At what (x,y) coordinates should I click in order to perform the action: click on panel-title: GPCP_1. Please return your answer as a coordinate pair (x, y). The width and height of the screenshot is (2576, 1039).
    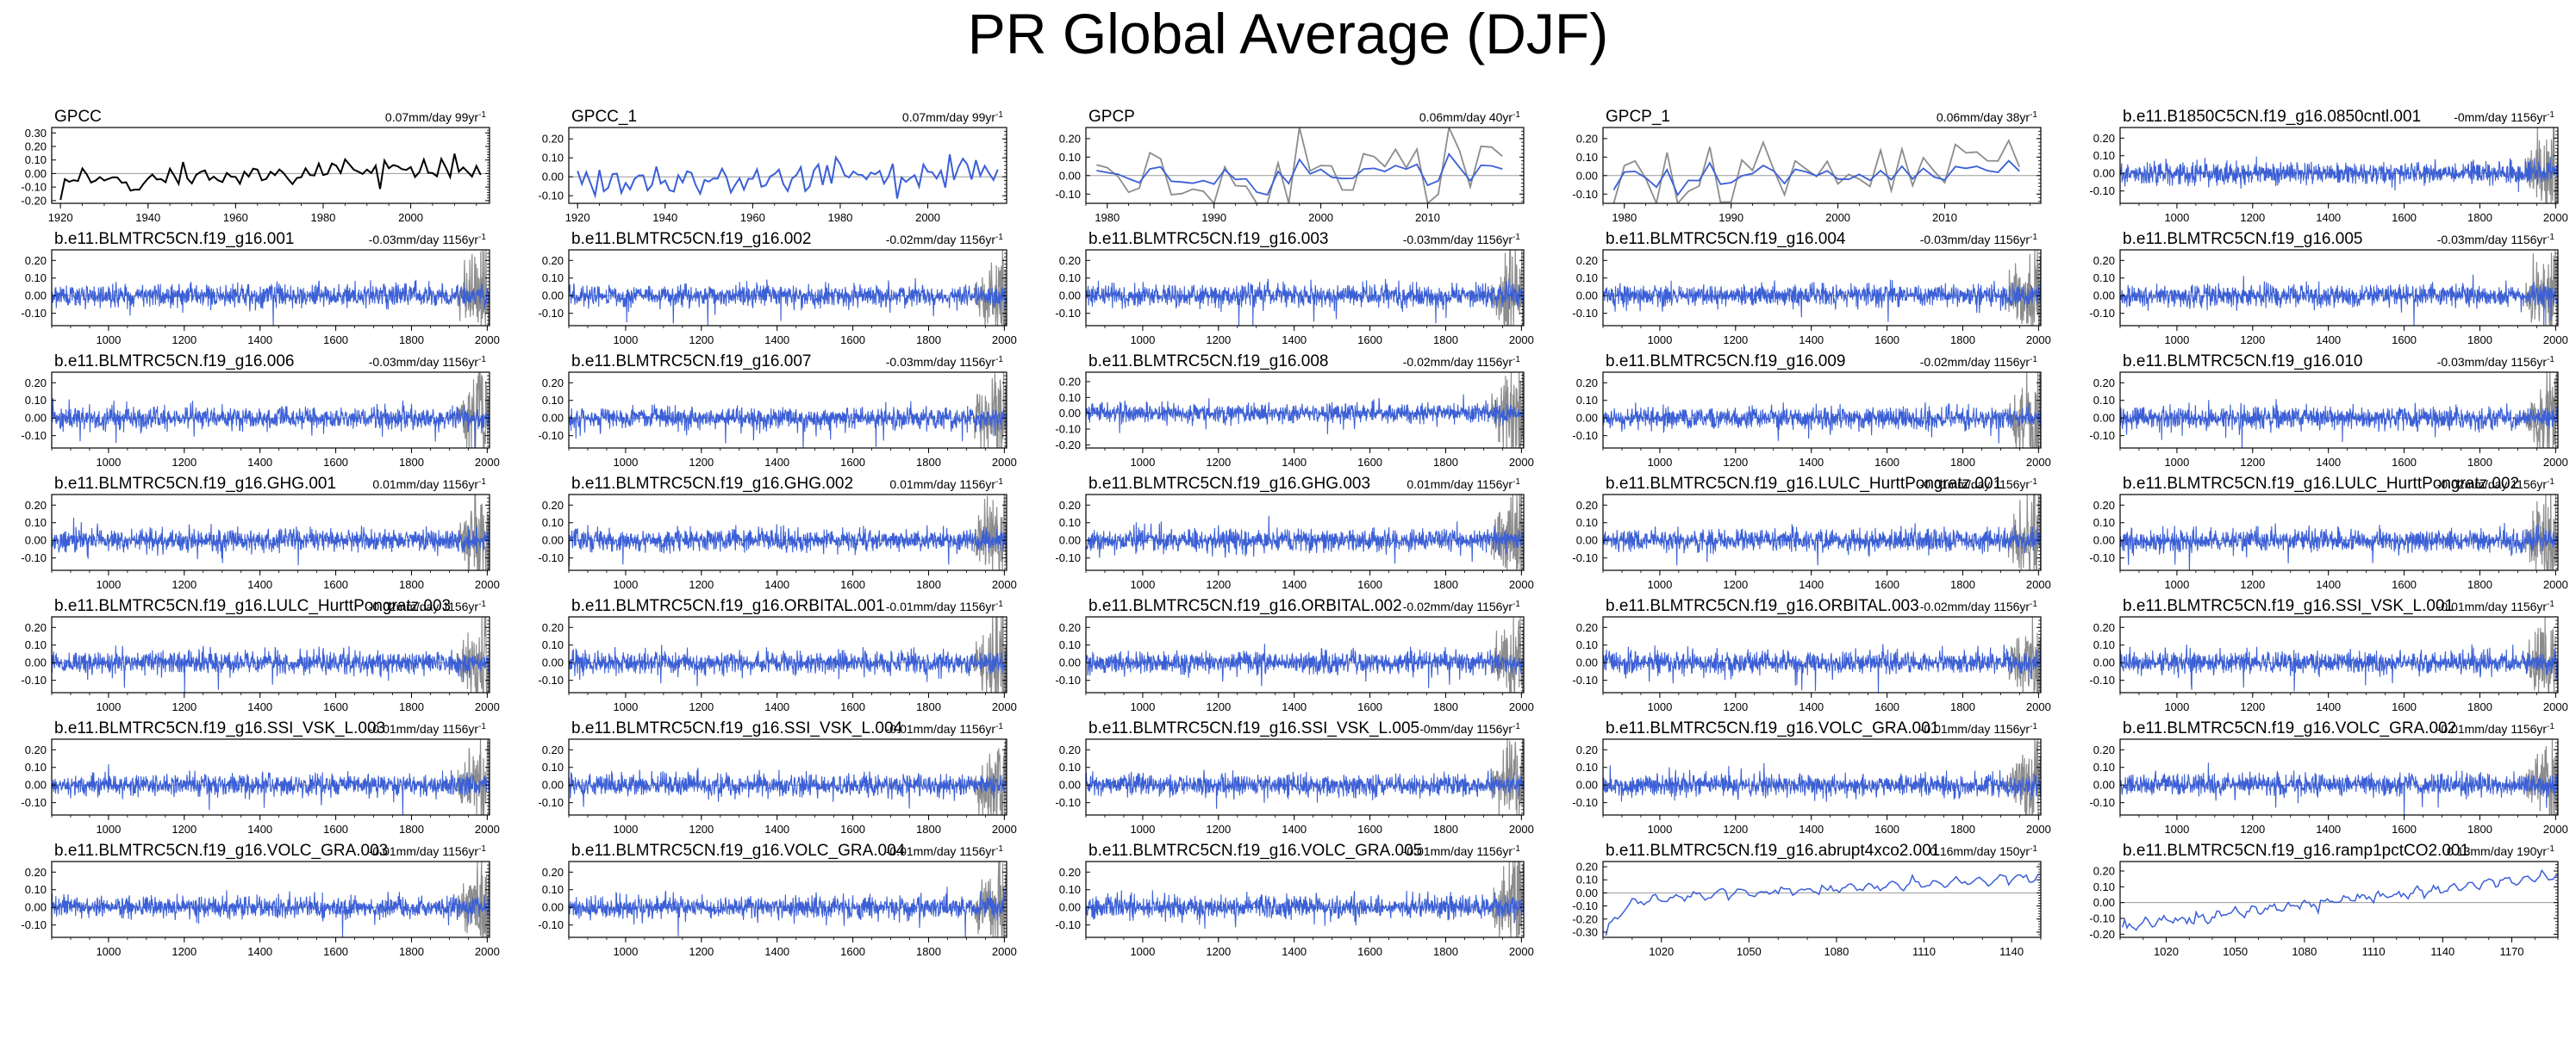
    Looking at the image, I should click on (1638, 117).